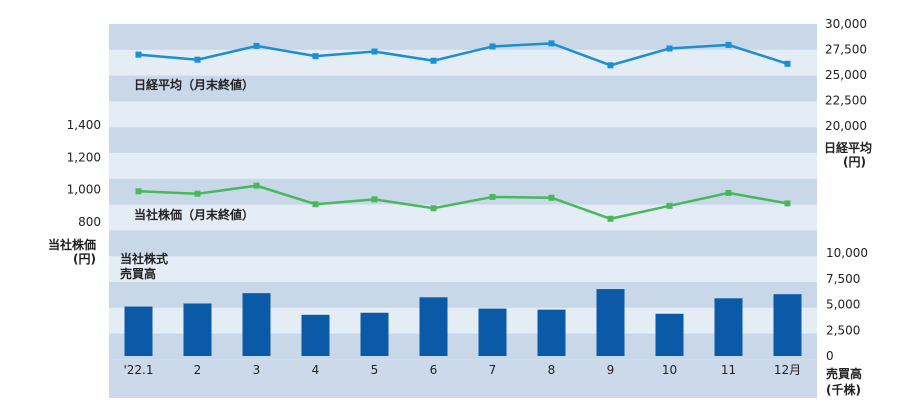  What do you see at coordinates (846, 24) in the screenshot?
I see `nikkei-tick-label: 30,000` at bounding box center [846, 24].